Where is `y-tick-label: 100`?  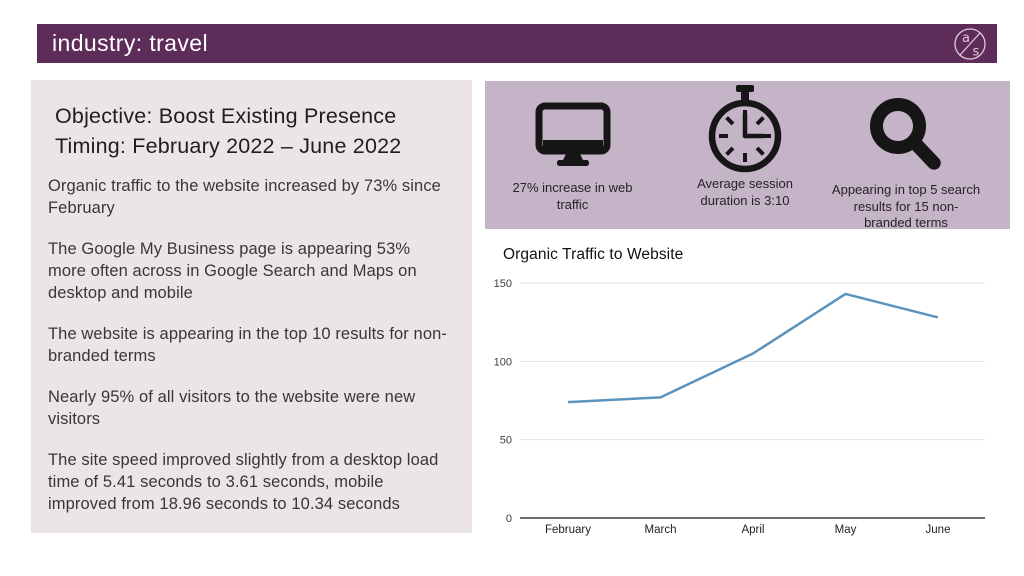
y-tick-label: 100 is located at coordinates (503, 362).